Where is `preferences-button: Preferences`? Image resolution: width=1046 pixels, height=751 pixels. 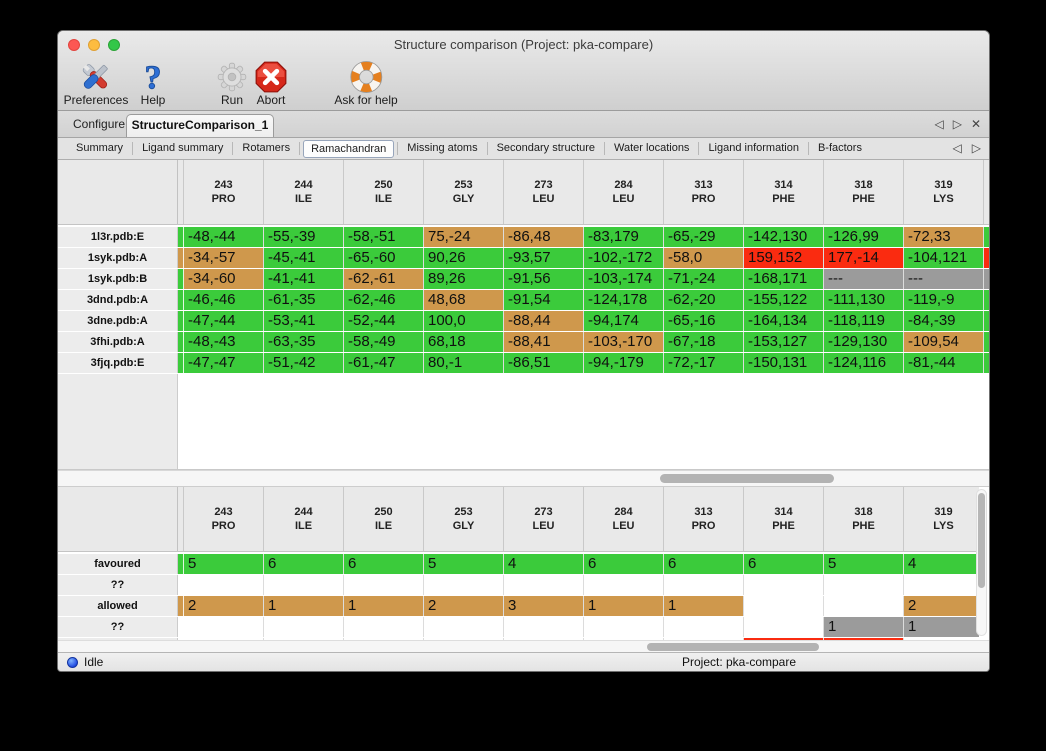
preferences-button: Preferences is located at coordinates (96, 83).